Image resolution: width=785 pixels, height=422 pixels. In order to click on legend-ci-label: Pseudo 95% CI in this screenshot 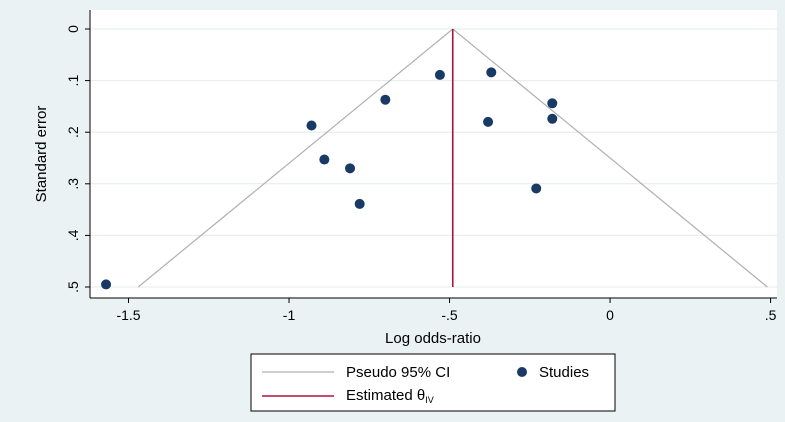, I will do `click(398, 372)`.